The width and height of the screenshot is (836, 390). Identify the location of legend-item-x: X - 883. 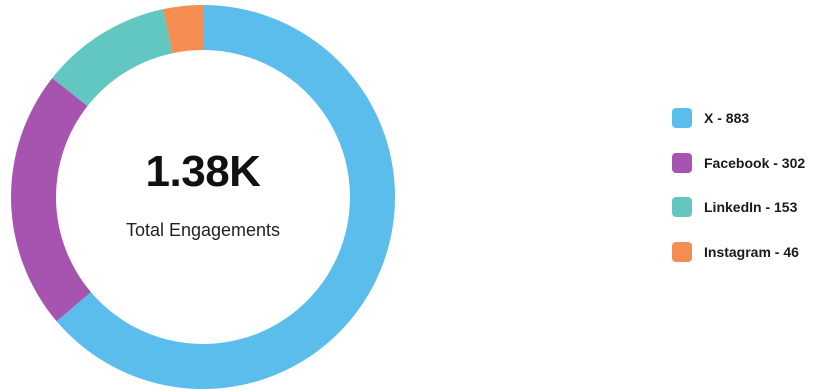
(754, 118).